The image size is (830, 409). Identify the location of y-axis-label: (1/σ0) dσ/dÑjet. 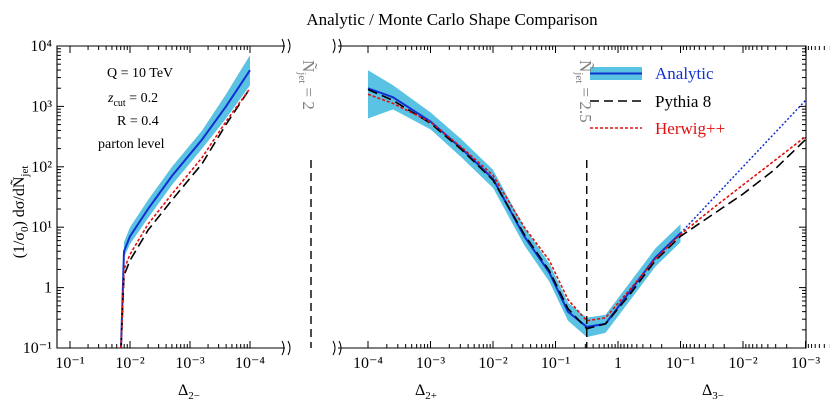
(20, 212).